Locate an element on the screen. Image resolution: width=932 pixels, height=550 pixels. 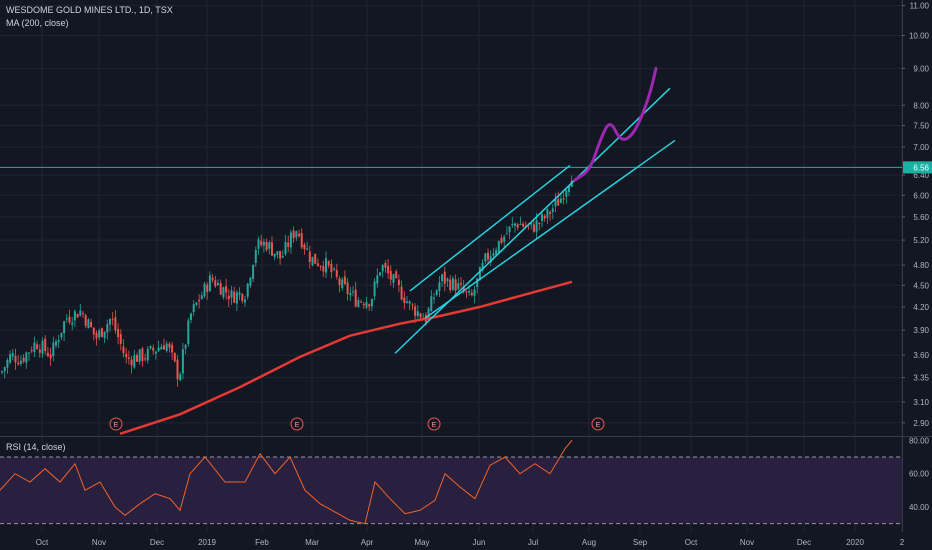
price-axis-label: 4.50 is located at coordinates (921, 285).